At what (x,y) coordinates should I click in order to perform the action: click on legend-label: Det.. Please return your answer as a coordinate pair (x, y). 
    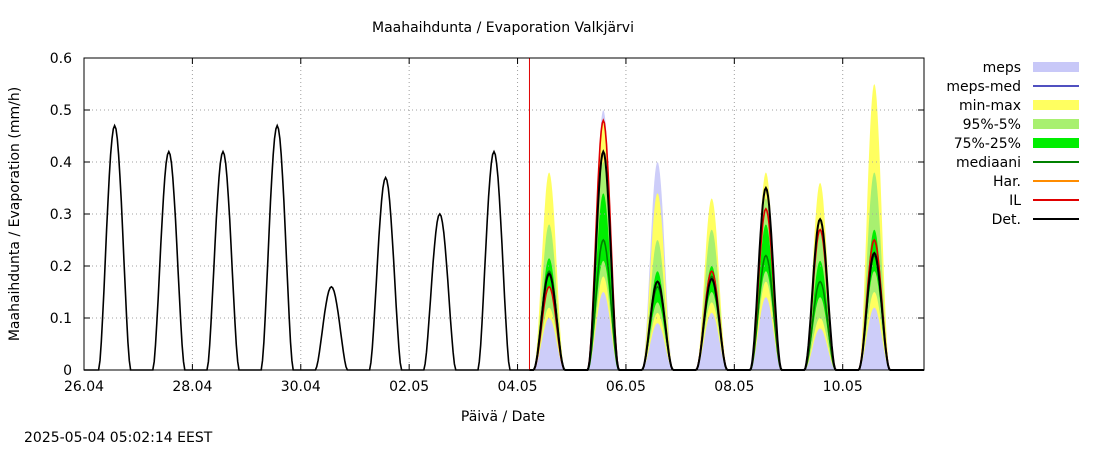
    Looking at the image, I should click on (1006, 220).